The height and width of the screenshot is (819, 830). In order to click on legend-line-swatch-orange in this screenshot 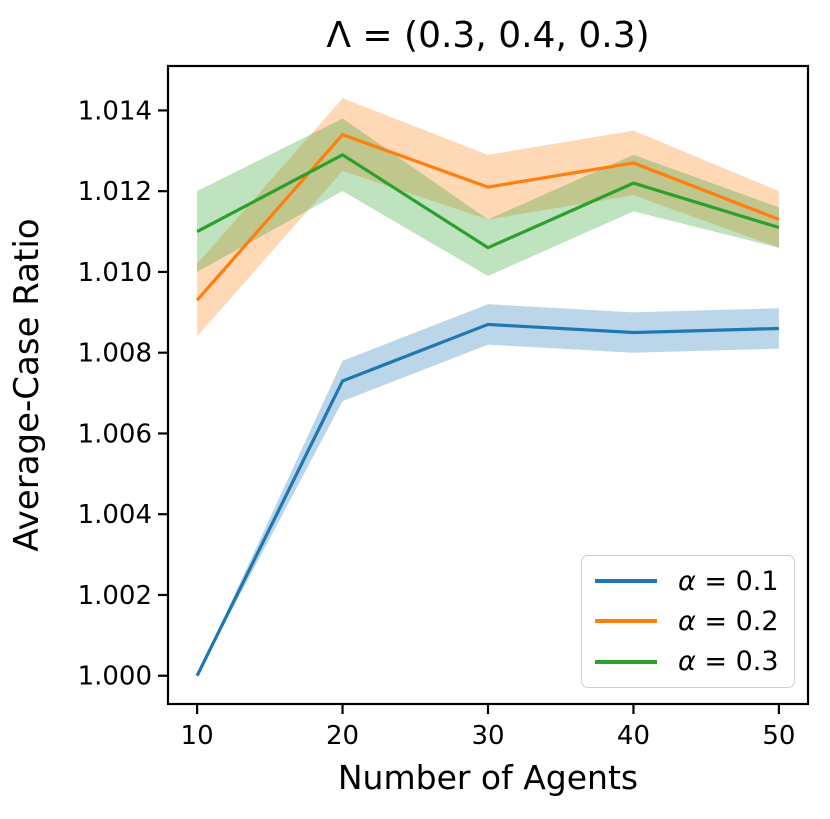, I will do `click(626, 621)`.